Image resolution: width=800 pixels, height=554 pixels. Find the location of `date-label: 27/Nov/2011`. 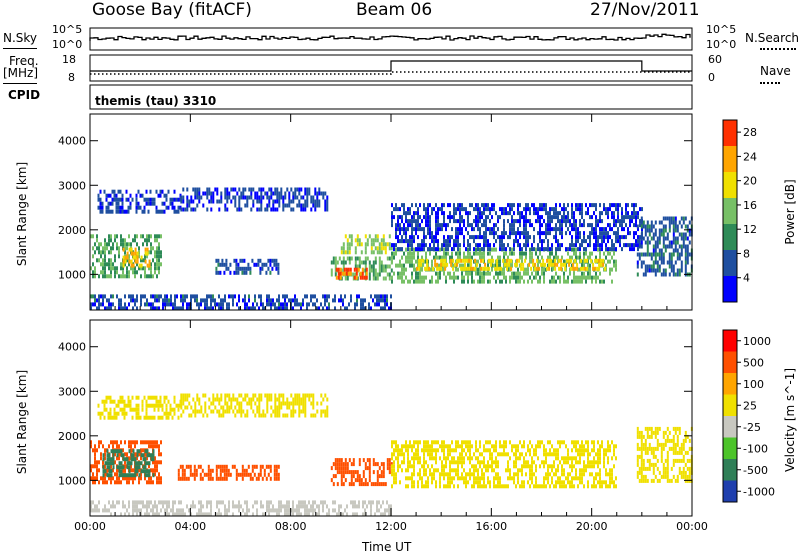

date-label: 27/Nov/2011 is located at coordinates (645, 10).